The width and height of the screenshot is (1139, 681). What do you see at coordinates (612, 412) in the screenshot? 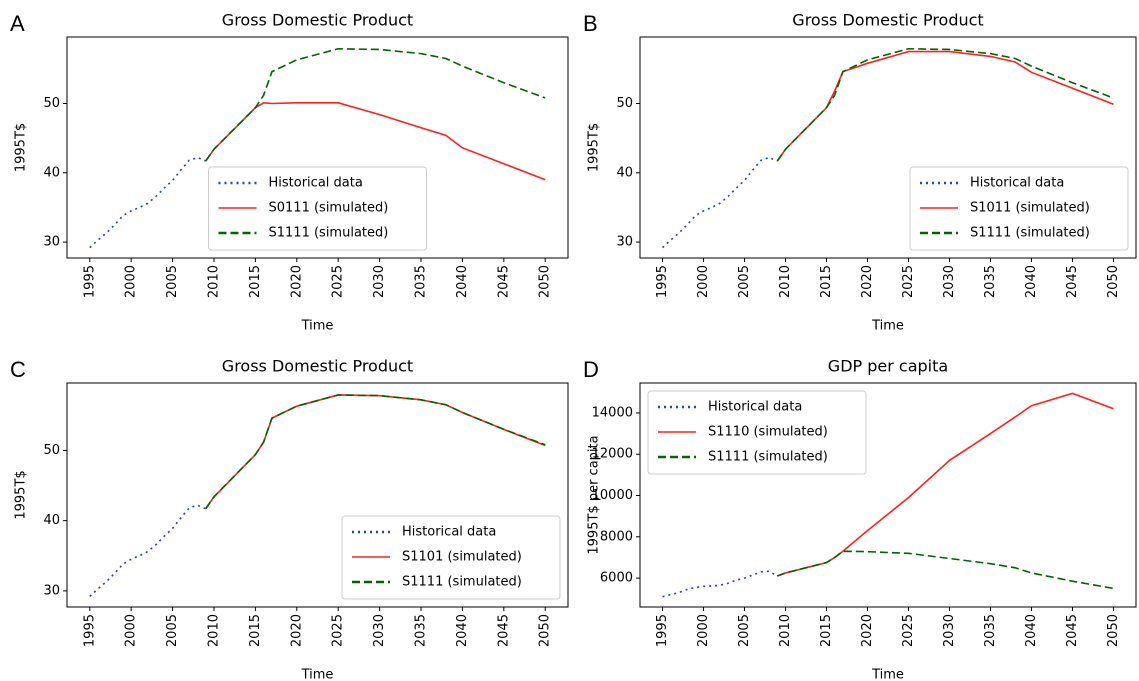
I see `y-tick-label: 14000` at bounding box center [612, 412].